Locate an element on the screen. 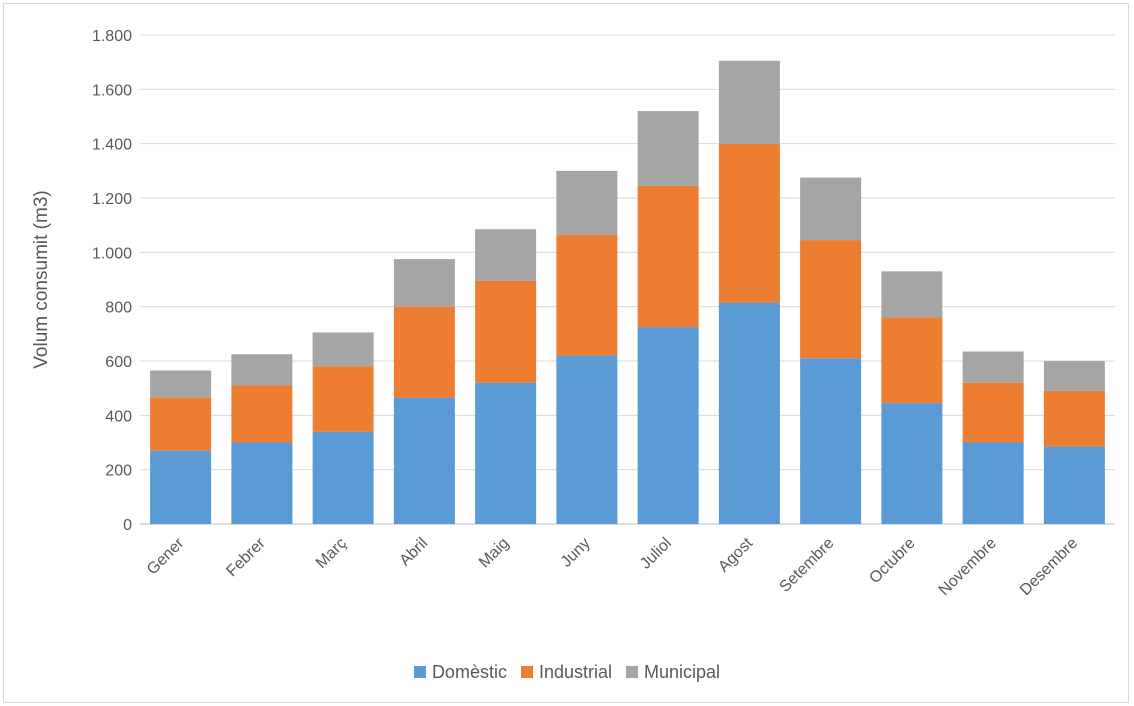  x-tick-label: Setembre is located at coordinates (806, 565).